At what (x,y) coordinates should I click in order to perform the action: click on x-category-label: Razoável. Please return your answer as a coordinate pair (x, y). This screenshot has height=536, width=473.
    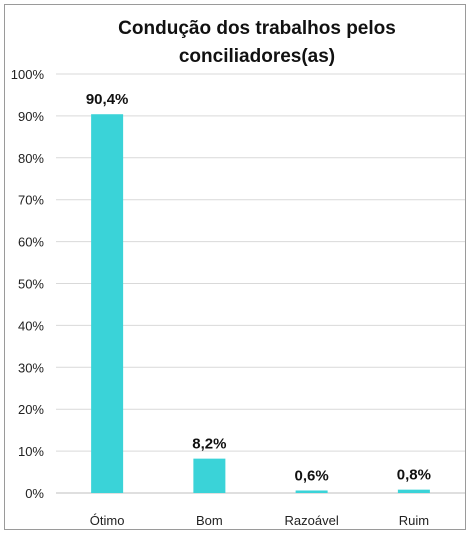
    Looking at the image, I should click on (312, 520).